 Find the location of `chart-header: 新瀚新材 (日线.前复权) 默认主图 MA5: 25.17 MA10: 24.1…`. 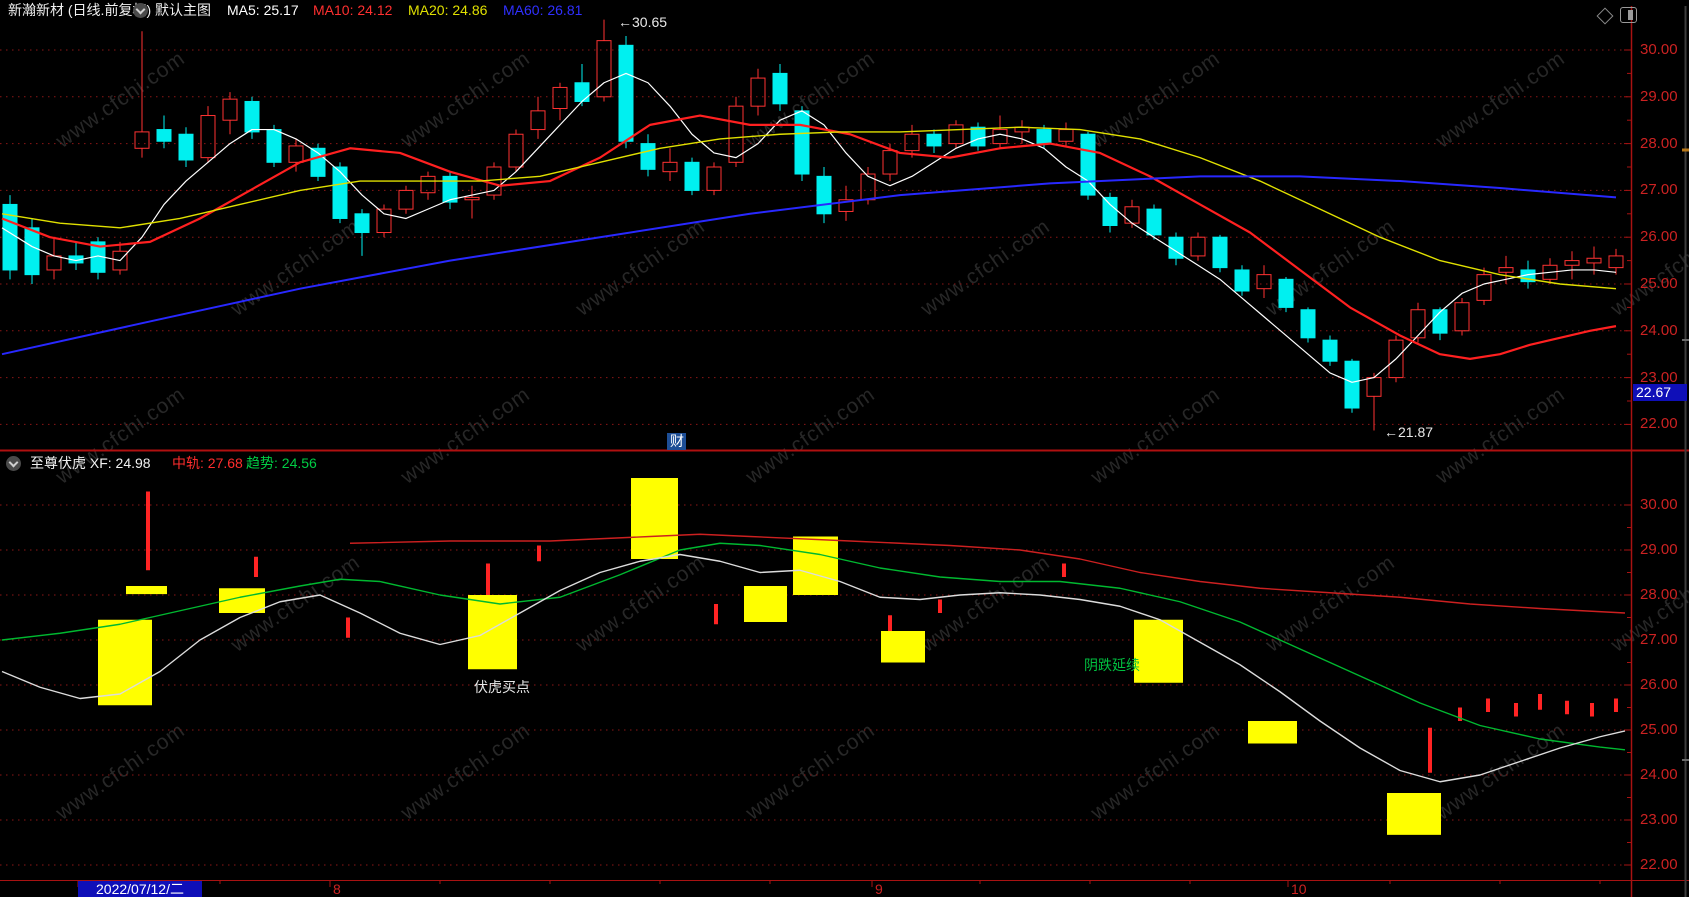

chart-header: 新瀚新材 (日线.前复权) 默认主图 MA5: 25.17 MA10: 24.1… is located at coordinates (795, 10).